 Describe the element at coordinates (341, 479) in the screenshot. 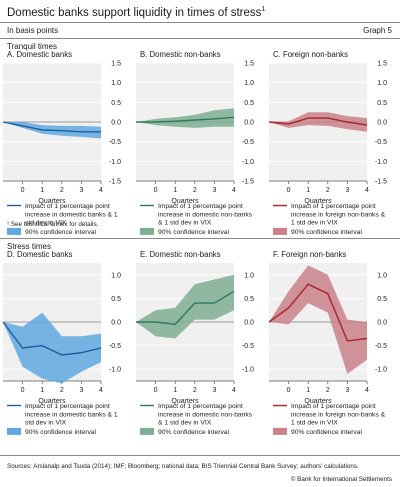

I see `bis-credit: © Bank for International Settlements` at that location.